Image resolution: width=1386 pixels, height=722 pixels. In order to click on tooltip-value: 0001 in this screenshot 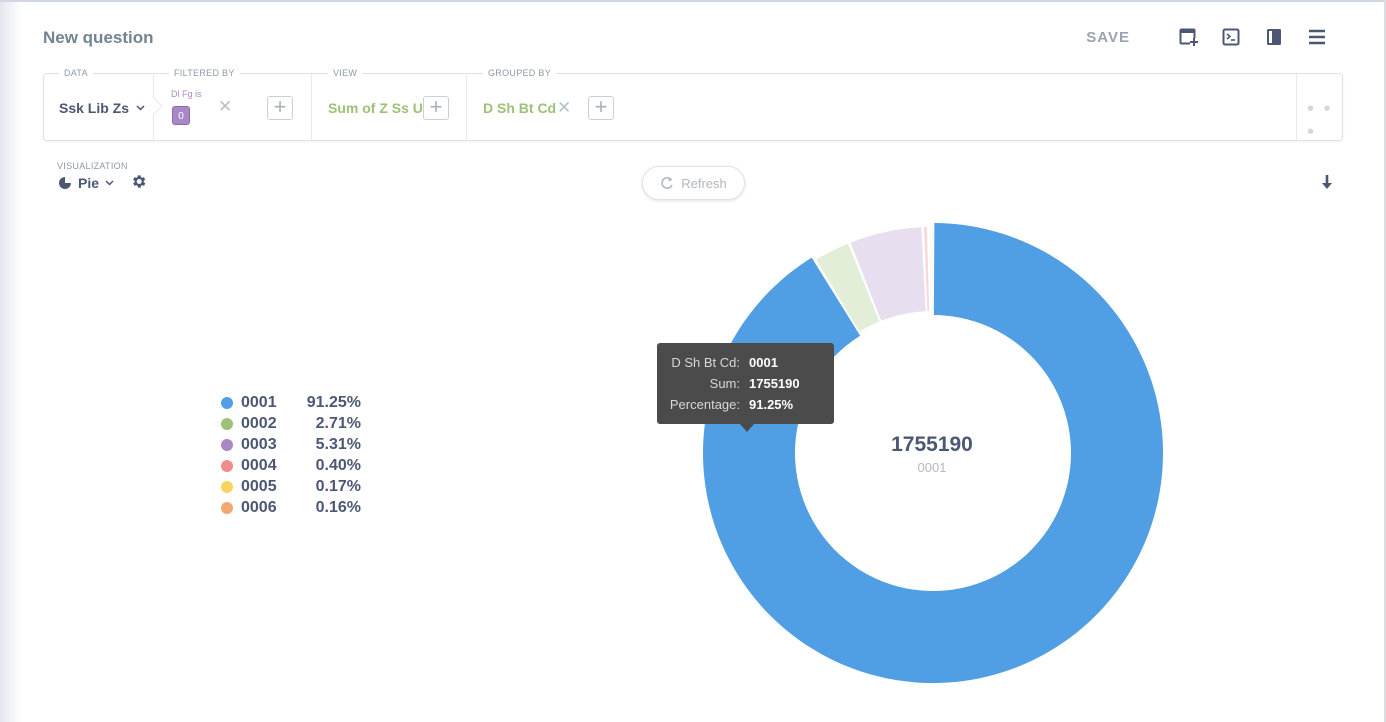, I will do `click(763, 362)`.